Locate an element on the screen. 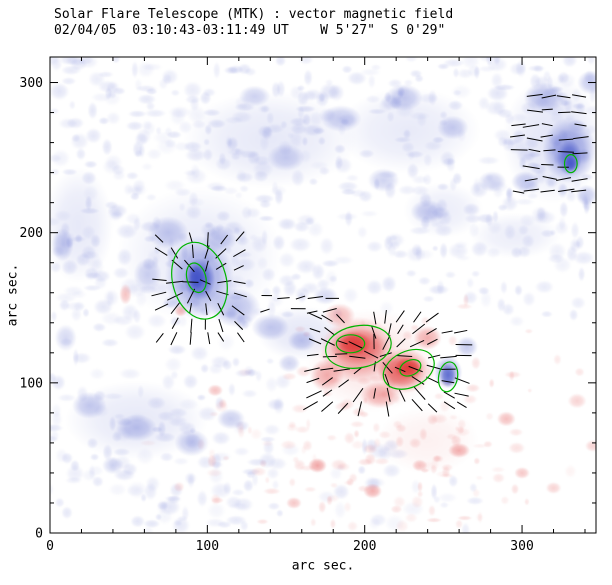 This screenshot has width=612, height=585. x-tick-label: 200 is located at coordinates (364, 546).